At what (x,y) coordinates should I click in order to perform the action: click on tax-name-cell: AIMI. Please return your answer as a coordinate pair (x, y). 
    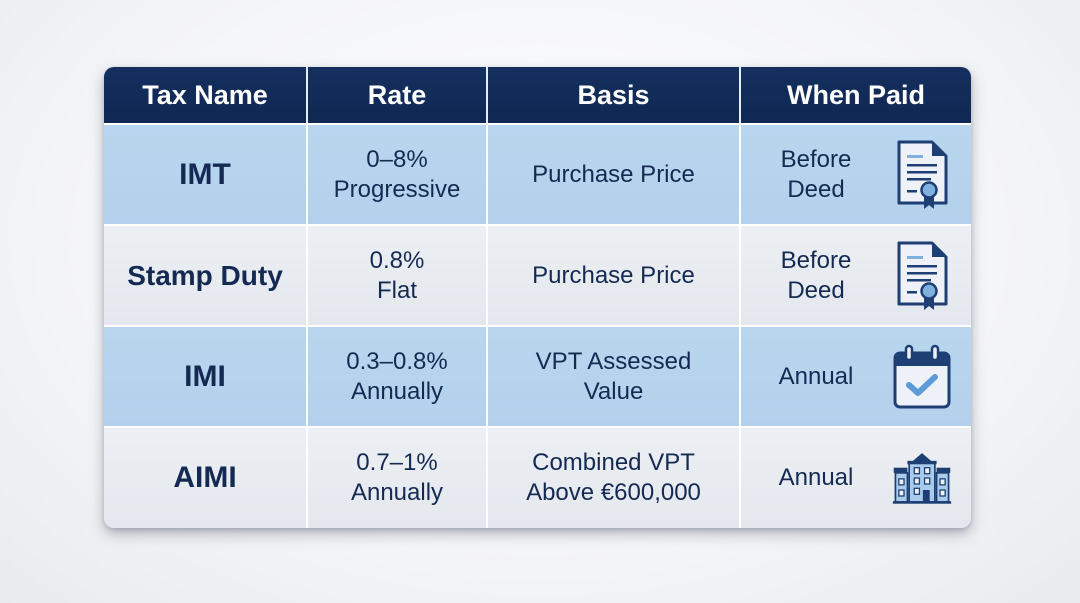
    Looking at the image, I should click on (206, 477).